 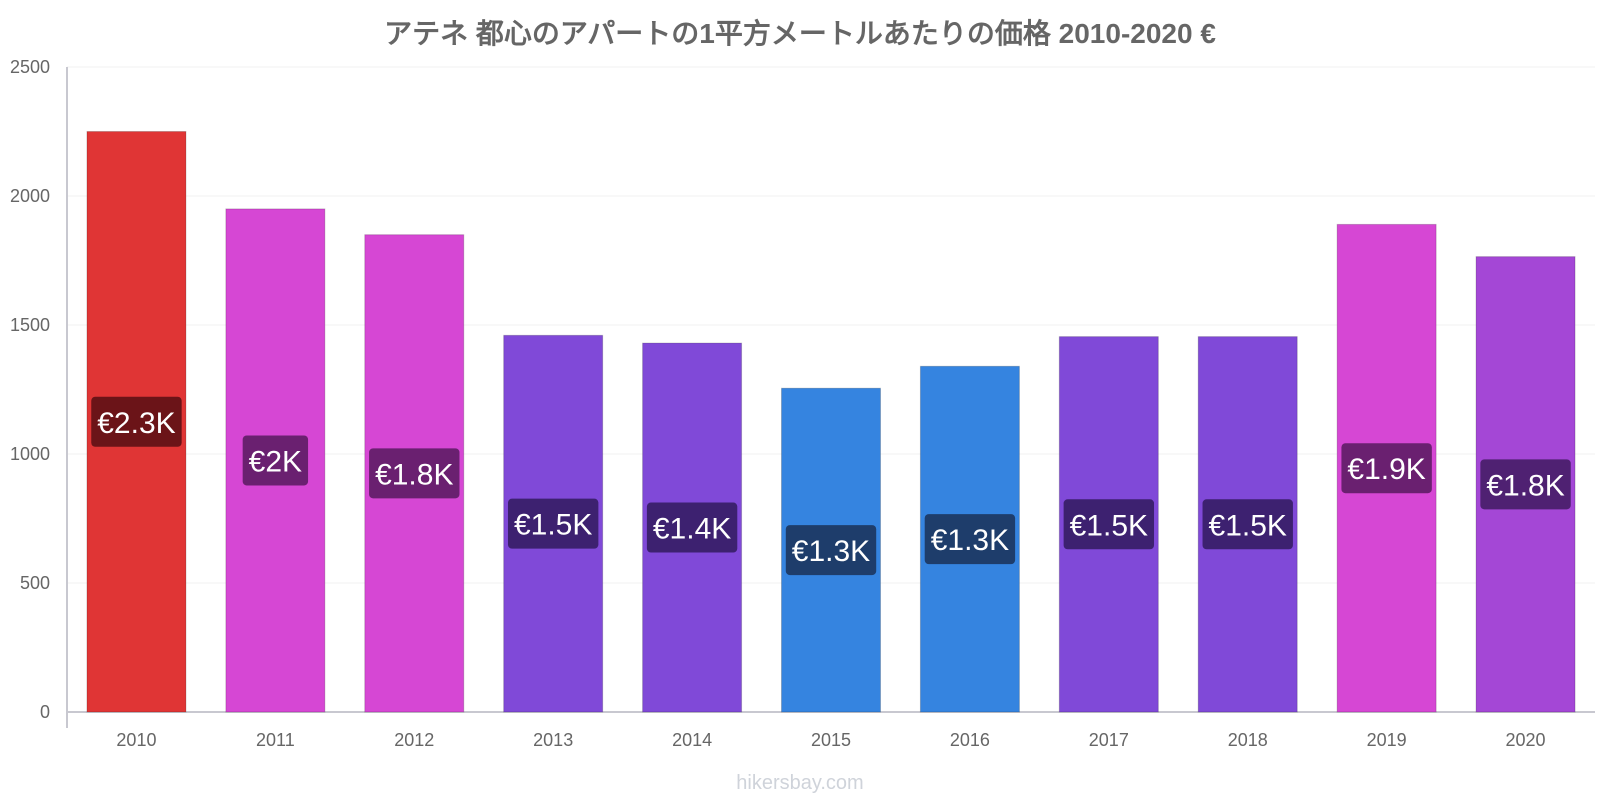 I want to click on x-tick-label: 2014, so click(x=692, y=740).